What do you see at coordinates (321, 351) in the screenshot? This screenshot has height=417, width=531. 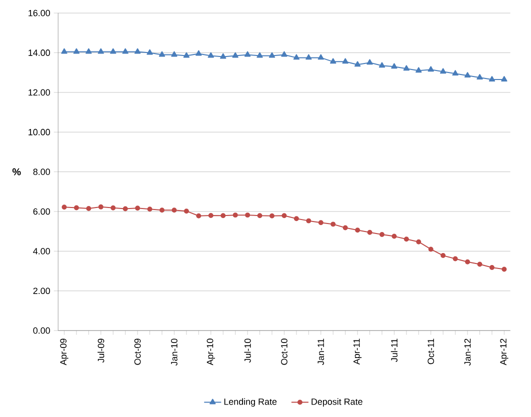 I see `x-tick-label: Jan-11` at bounding box center [321, 351].